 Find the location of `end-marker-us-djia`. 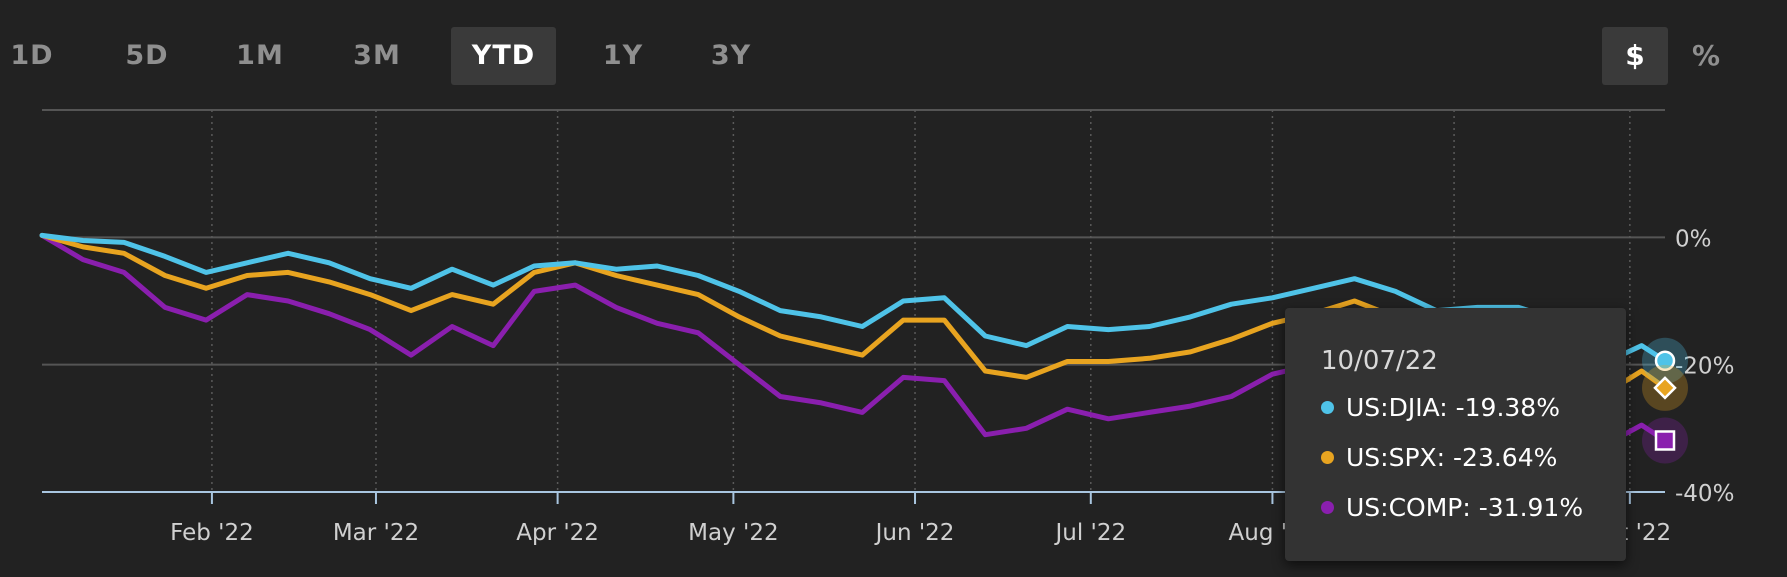

end-marker-us-djia is located at coordinates (1665, 360).